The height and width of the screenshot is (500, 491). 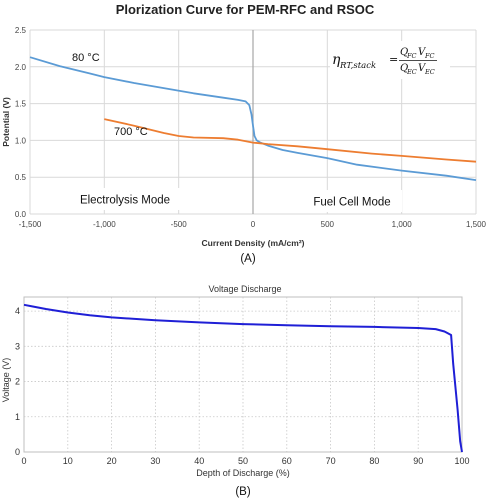 I want to click on chart-b-x-tick: 10, so click(x=68, y=461).